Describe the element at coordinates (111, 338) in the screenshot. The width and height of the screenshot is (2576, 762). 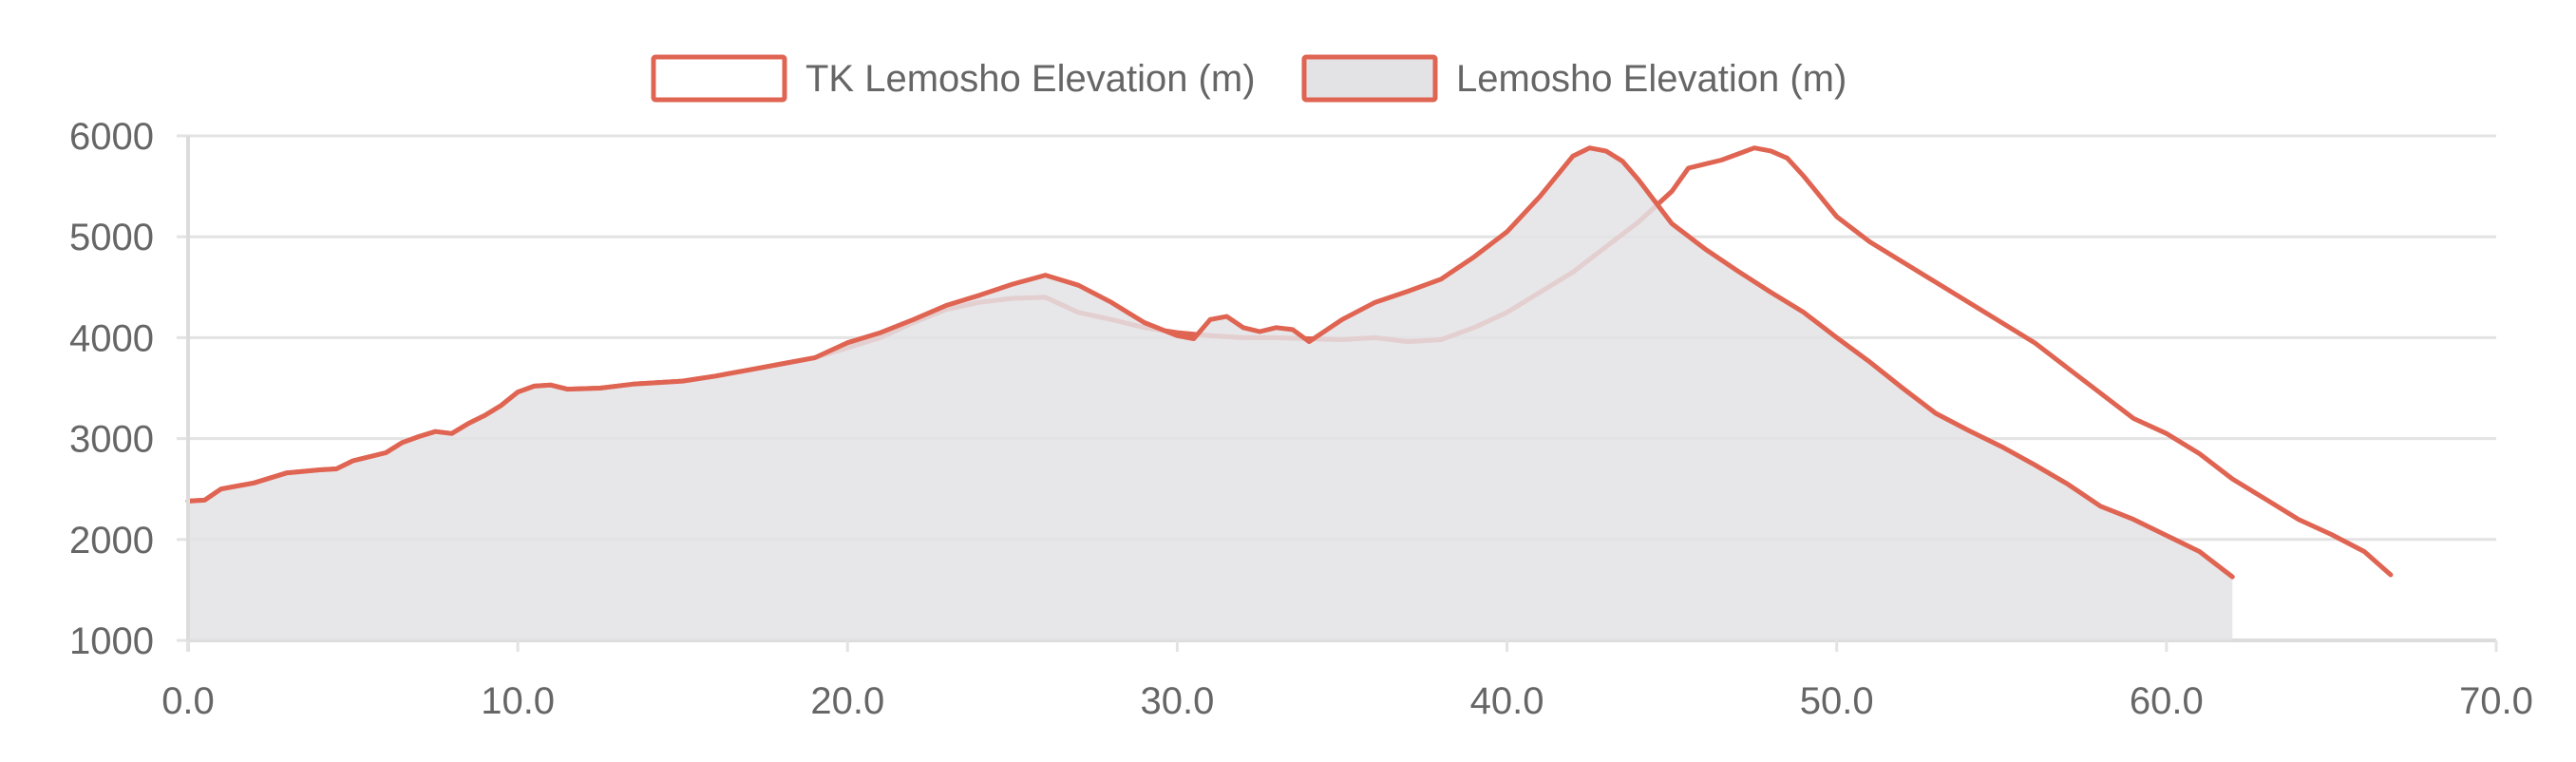
I see `y-tick-label: 4000` at that location.